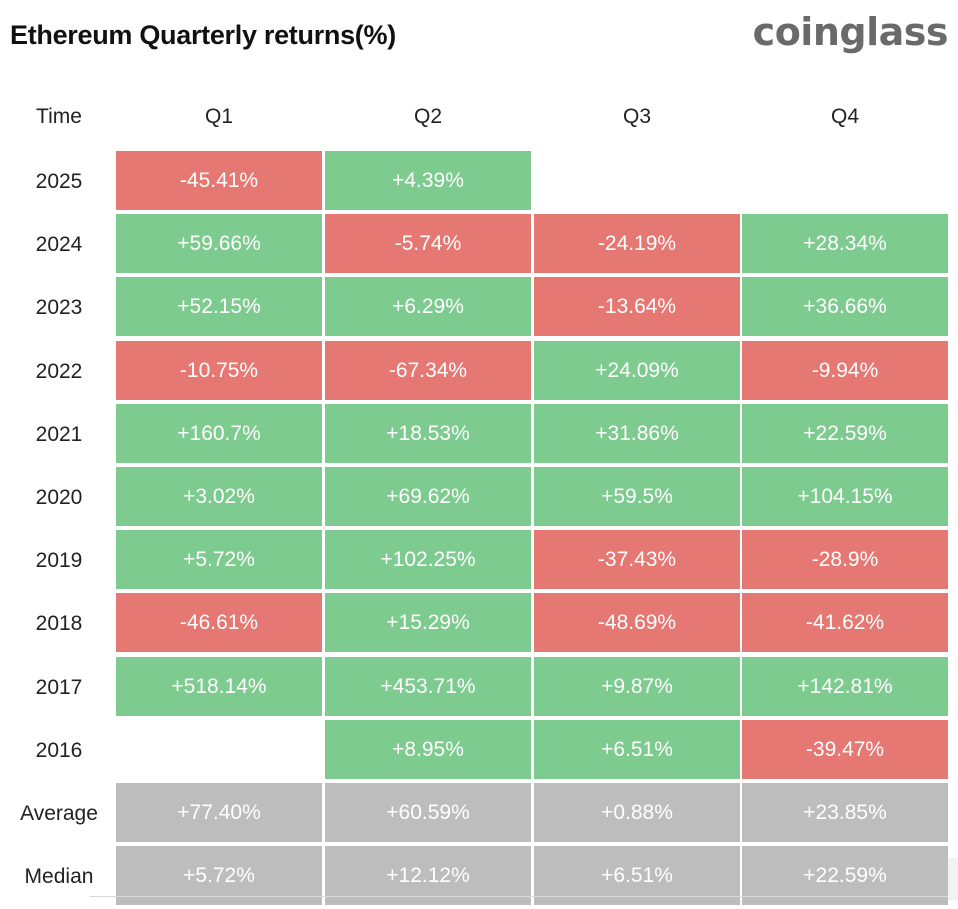 The width and height of the screenshot is (958, 909). Describe the element at coordinates (637, 812) in the screenshot. I see `return-cell: +0.88%` at that location.